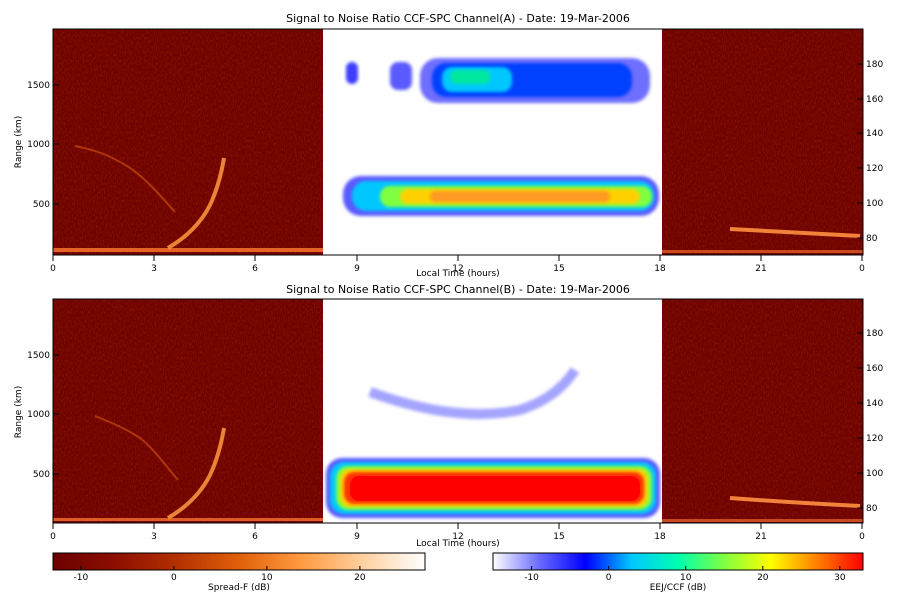  What do you see at coordinates (38, 86) in the screenshot?
I see `panel-a-ytick-left: 1500` at bounding box center [38, 86].